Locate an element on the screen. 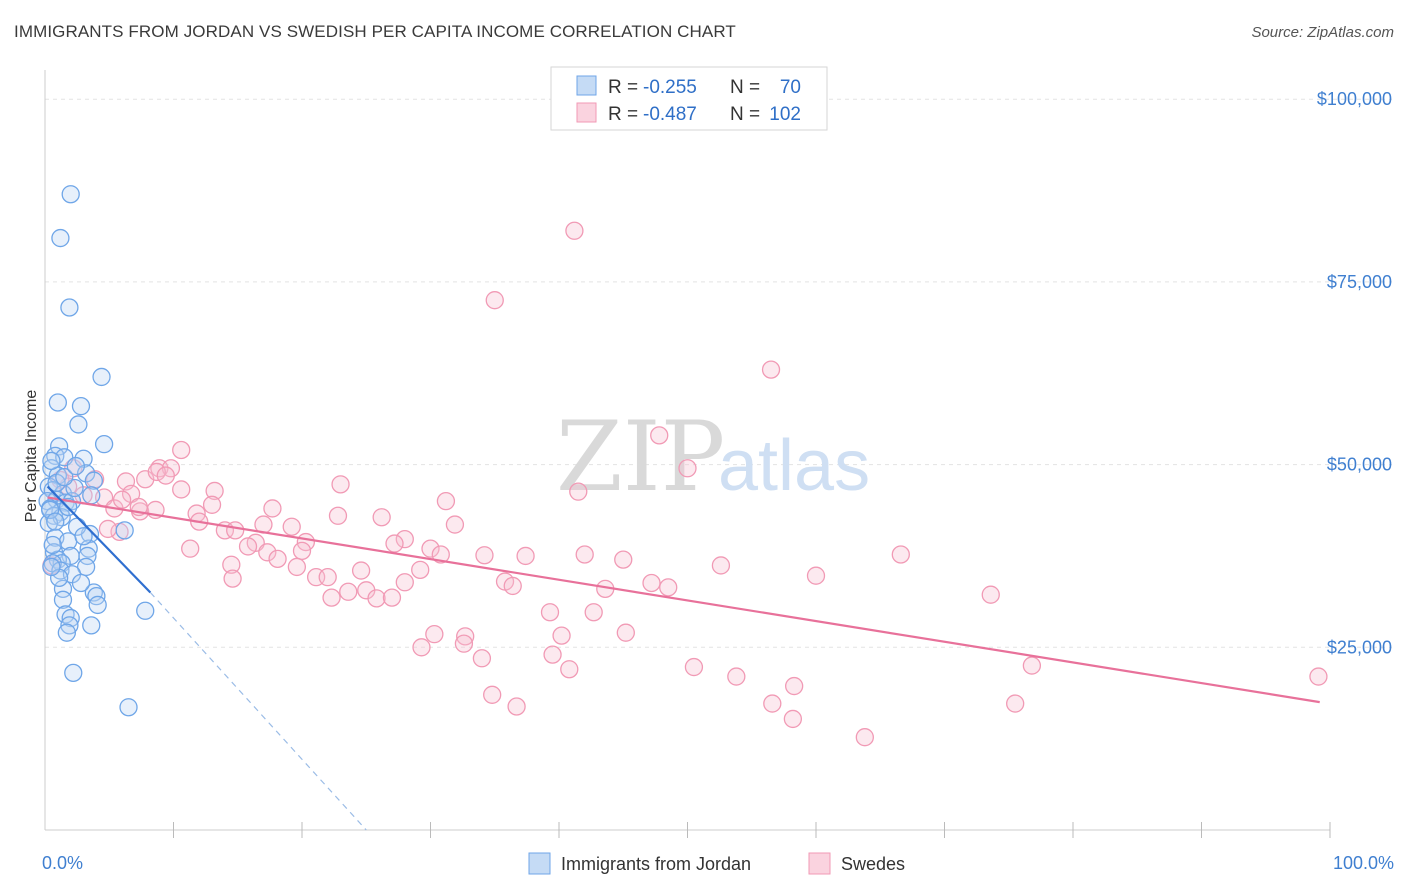 The image size is (1406, 892). y-tick-labels: $25,000 $50,000 $75,000 $100,000 is located at coordinates (1354, 373).